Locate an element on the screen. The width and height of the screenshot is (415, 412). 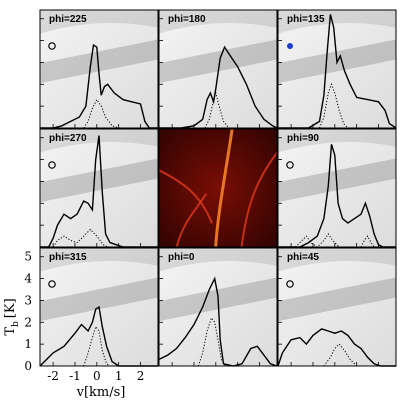
panel-phi=90: phi=90 is located at coordinates (337, 188).